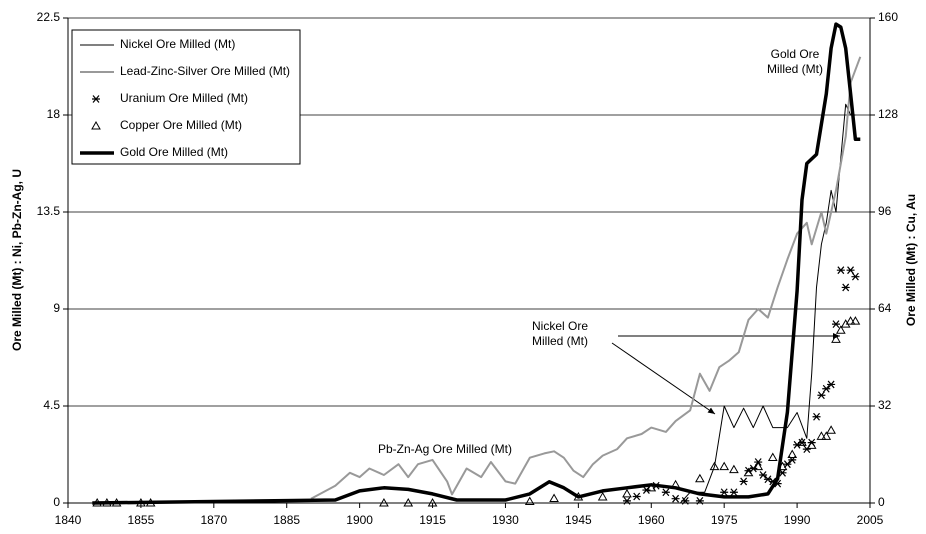 The height and width of the screenshot is (534, 926). What do you see at coordinates (432, 520) in the screenshot?
I see `x-tick-label: 1915` at bounding box center [432, 520].